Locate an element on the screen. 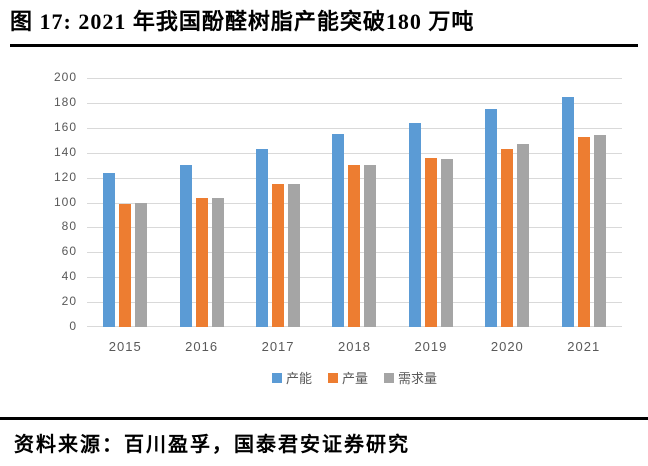 Image resolution: width=648 pixels, height=466 pixels. bar-产量-2018 is located at coordinates (354, 246).